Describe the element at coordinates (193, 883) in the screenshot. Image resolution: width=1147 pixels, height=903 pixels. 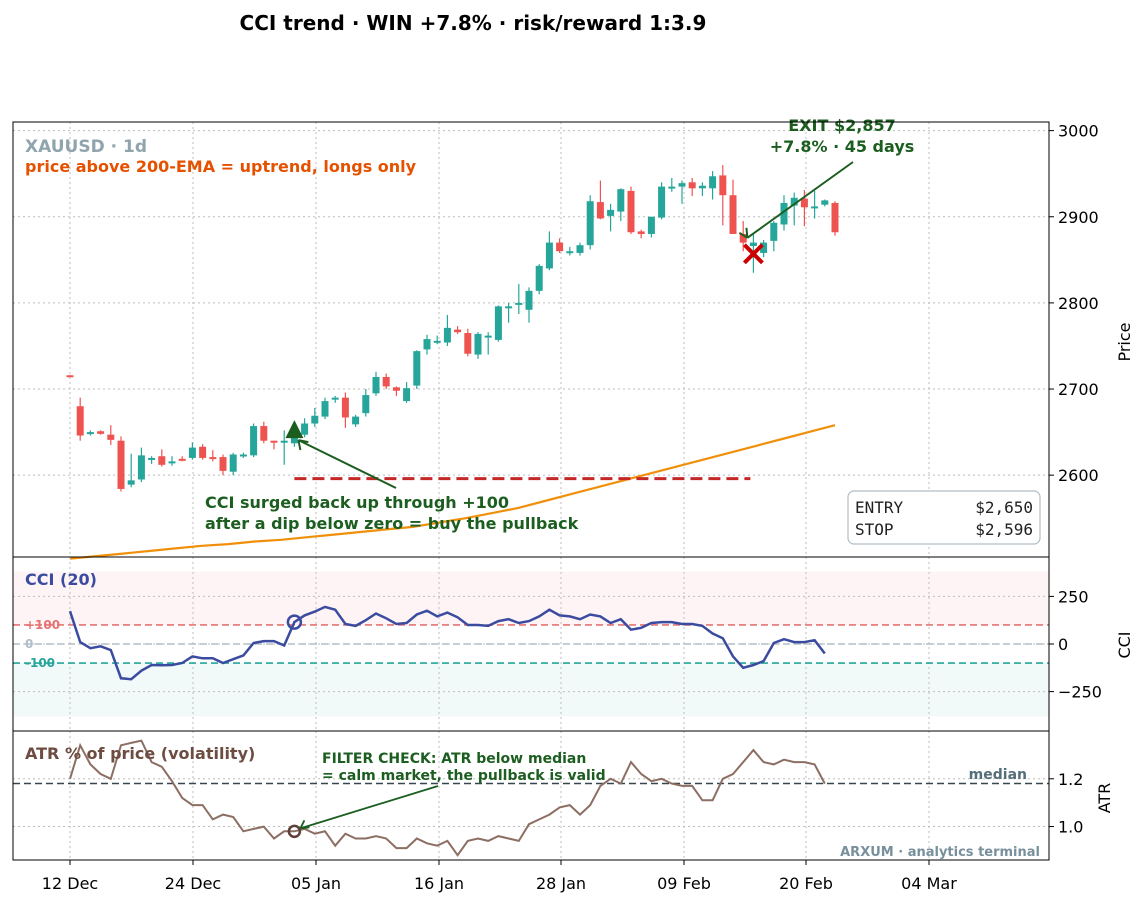
I see `x-tick-label: 24 Dec` at that location.